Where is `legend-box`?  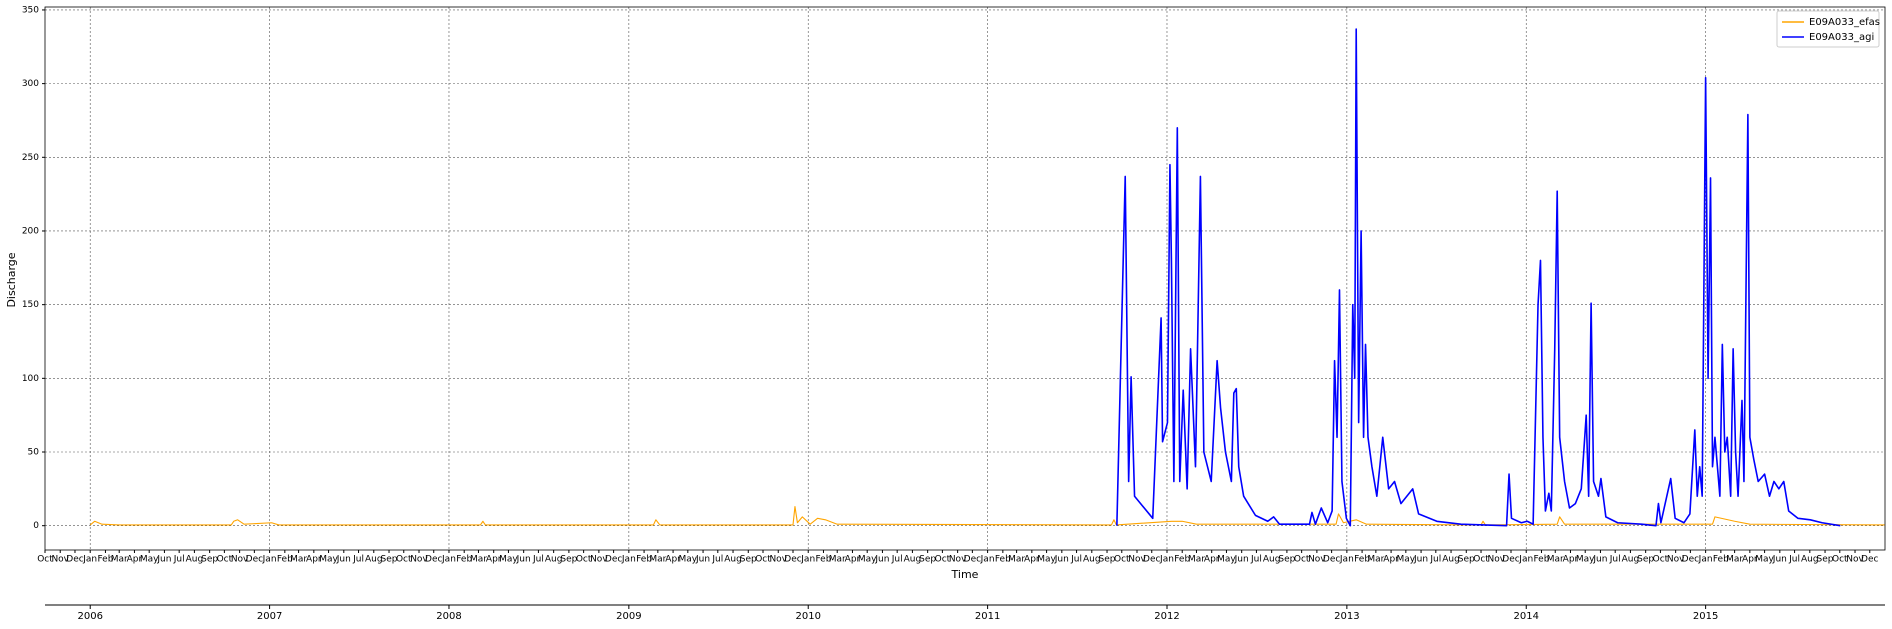 legend-box is located at coordinates (1828, 29).